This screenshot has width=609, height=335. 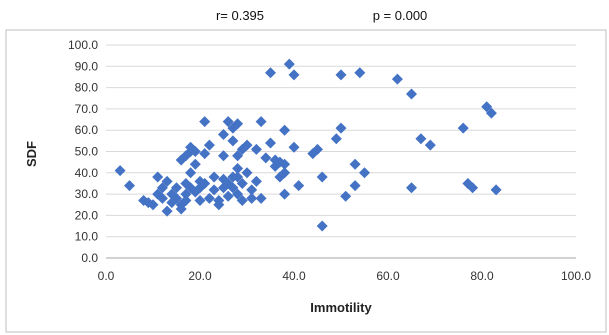 What do you see at coordinates (345, 276) in the screenshot?
I see `x-tick-labels: 0.0 20.0 40.0 60.0 80.0 100.0` at bounding box center [345, 276].